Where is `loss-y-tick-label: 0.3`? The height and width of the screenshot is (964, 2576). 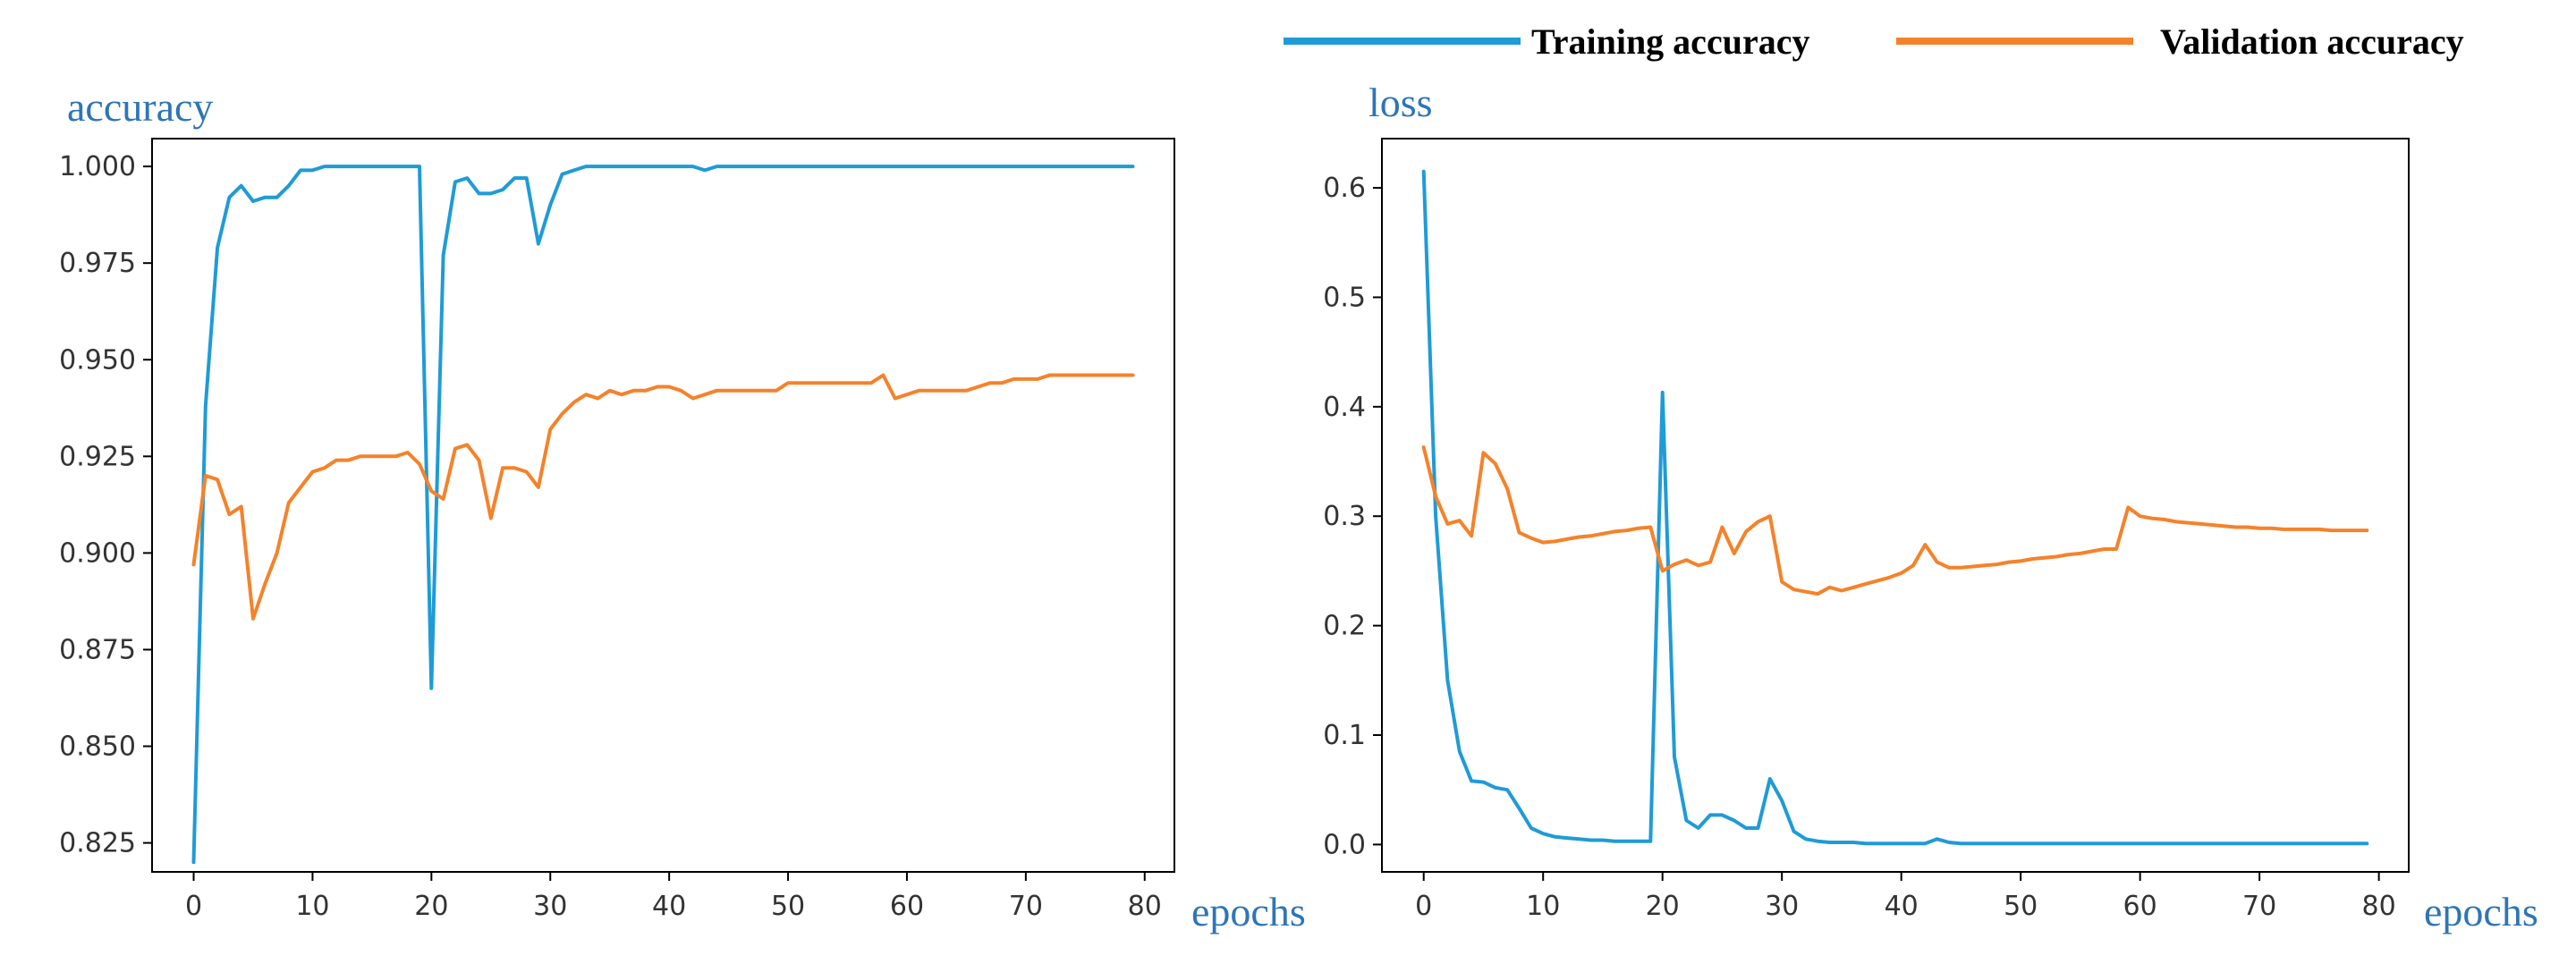 loss-y-tick-label: 0.3 is located at coordinates (1344, 516).